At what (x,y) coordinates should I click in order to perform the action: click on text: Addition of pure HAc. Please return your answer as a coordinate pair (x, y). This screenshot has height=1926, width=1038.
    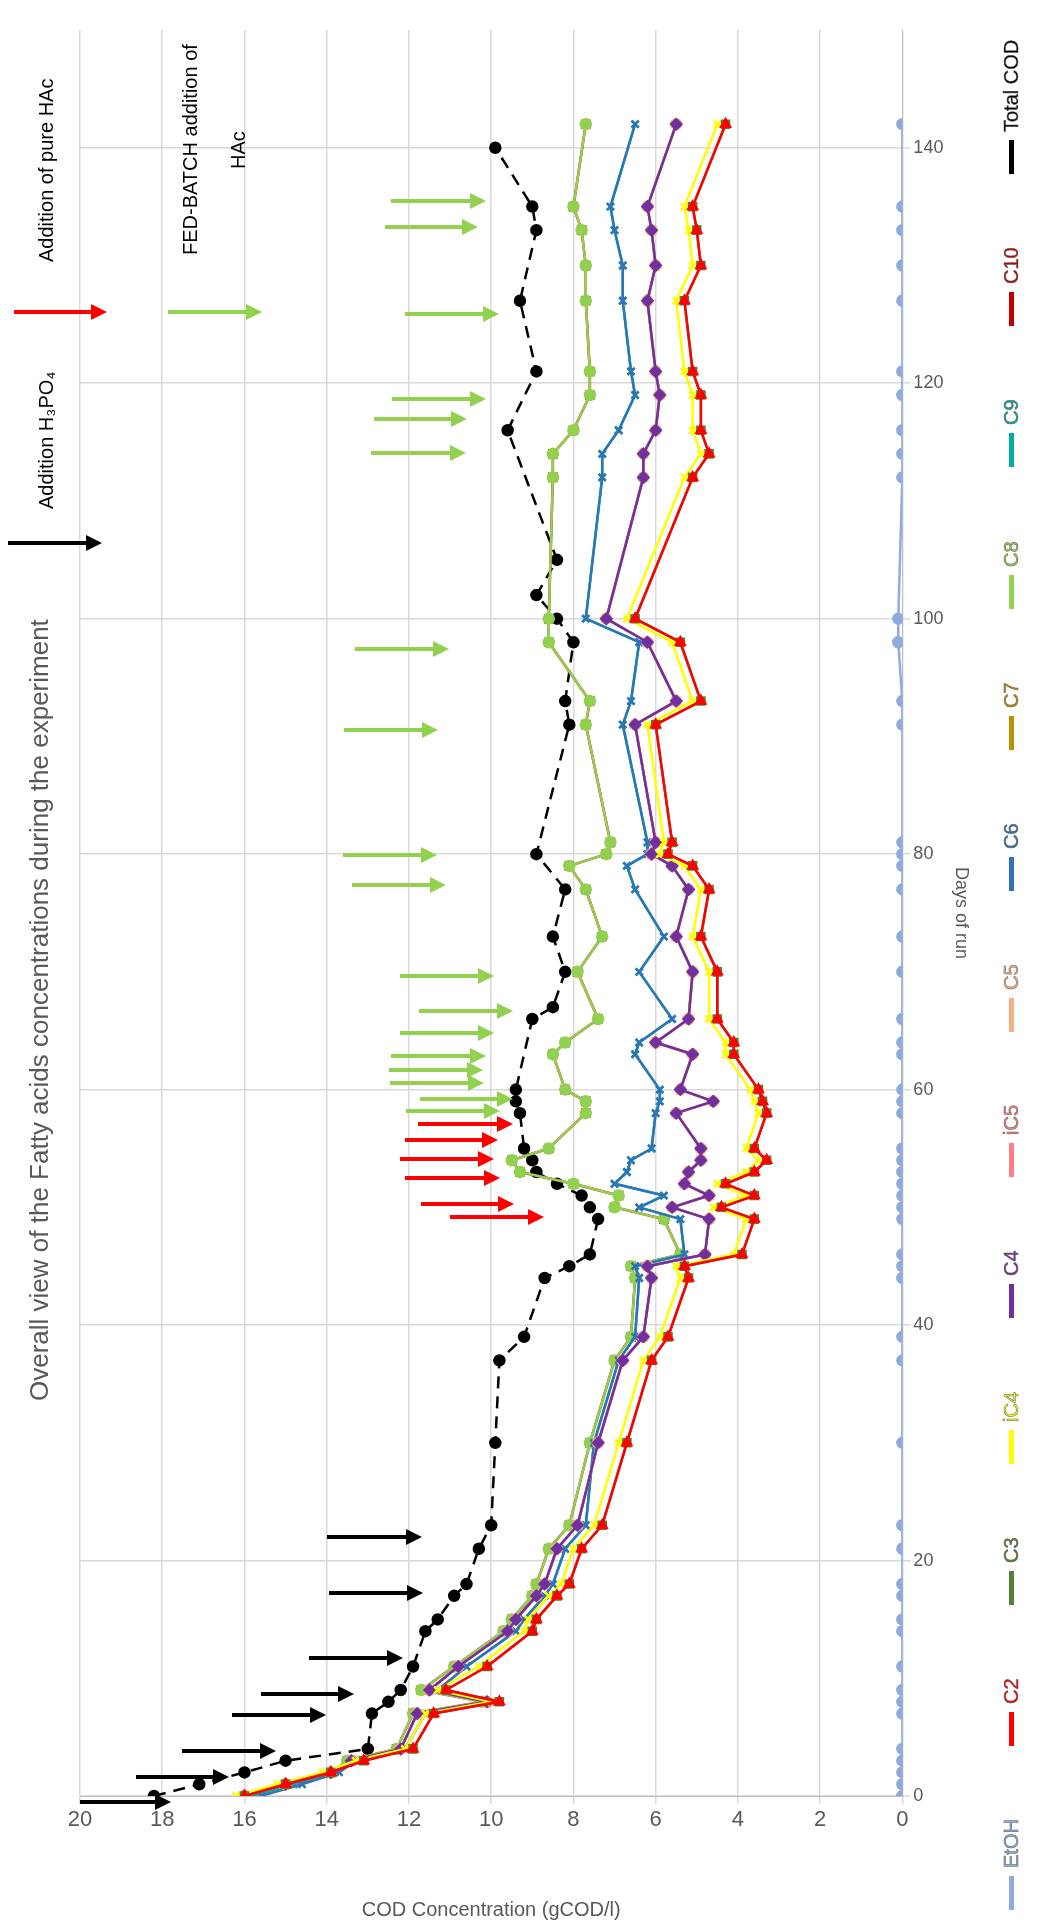
    Looking at the image, I should click on (46, 170).